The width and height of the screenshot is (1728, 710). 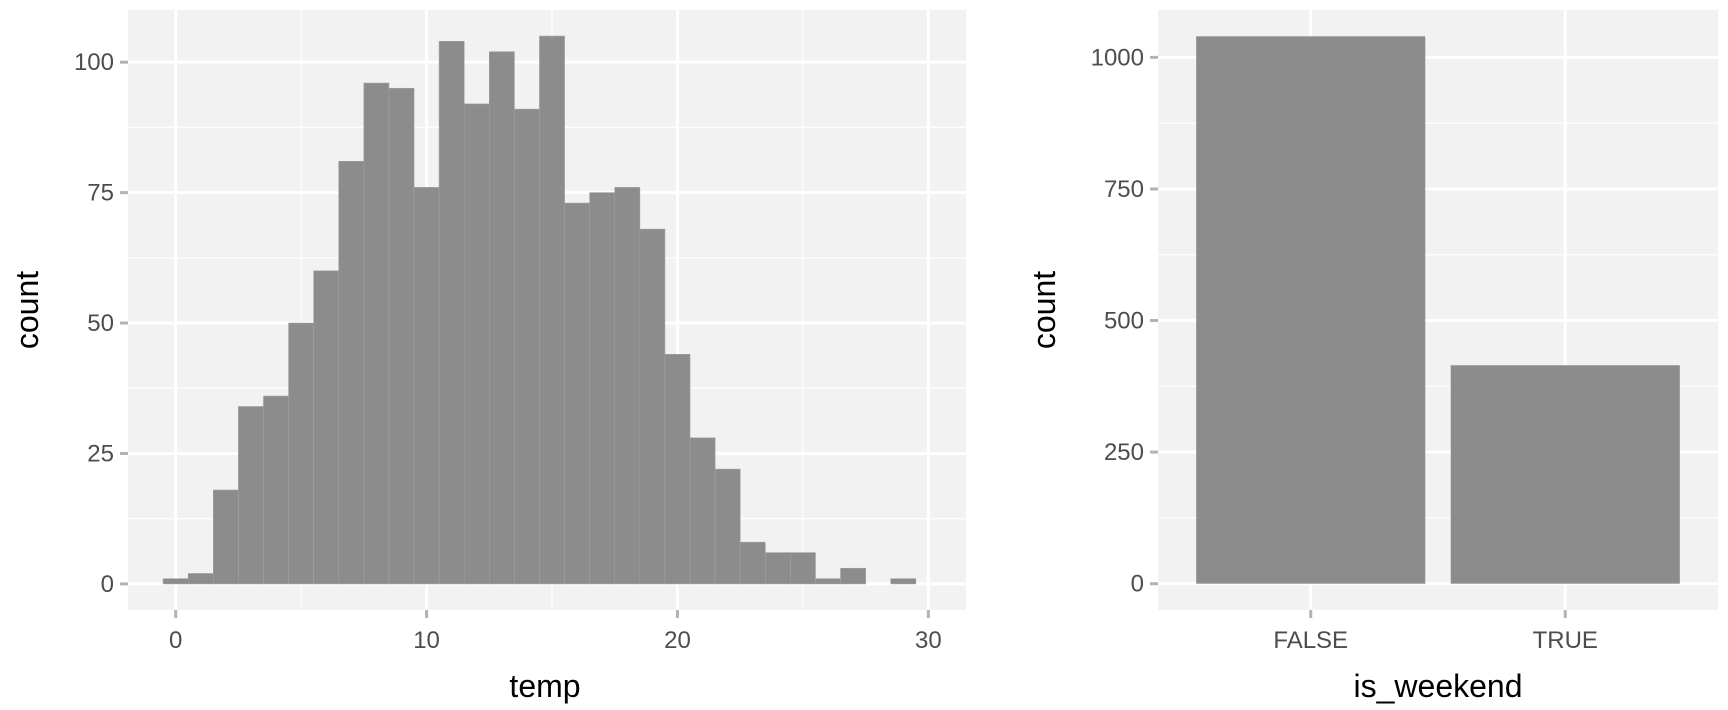 What do you see at coordinates (677, 640) in the screenshot?
I see `histogram-x-tick-label: 20` at bounding box center [677, 640].